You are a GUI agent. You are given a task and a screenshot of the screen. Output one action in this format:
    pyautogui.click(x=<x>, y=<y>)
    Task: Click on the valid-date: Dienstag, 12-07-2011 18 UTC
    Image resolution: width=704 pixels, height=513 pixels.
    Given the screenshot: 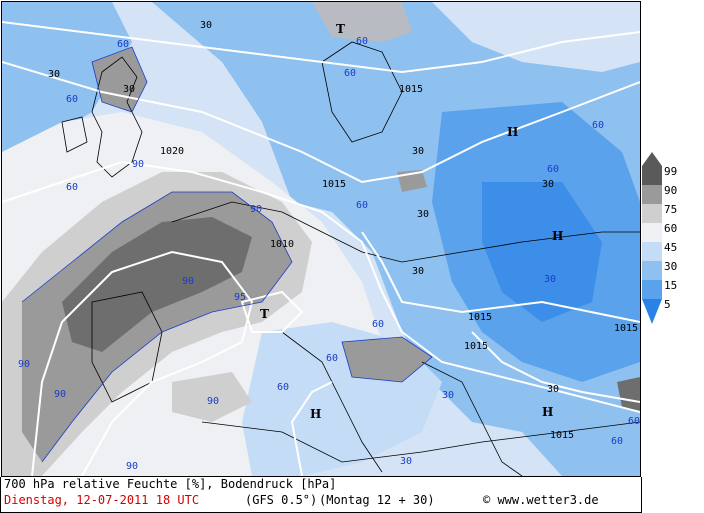 What is the action you would take?
    pyautogui.click(x=102, y=500)
    